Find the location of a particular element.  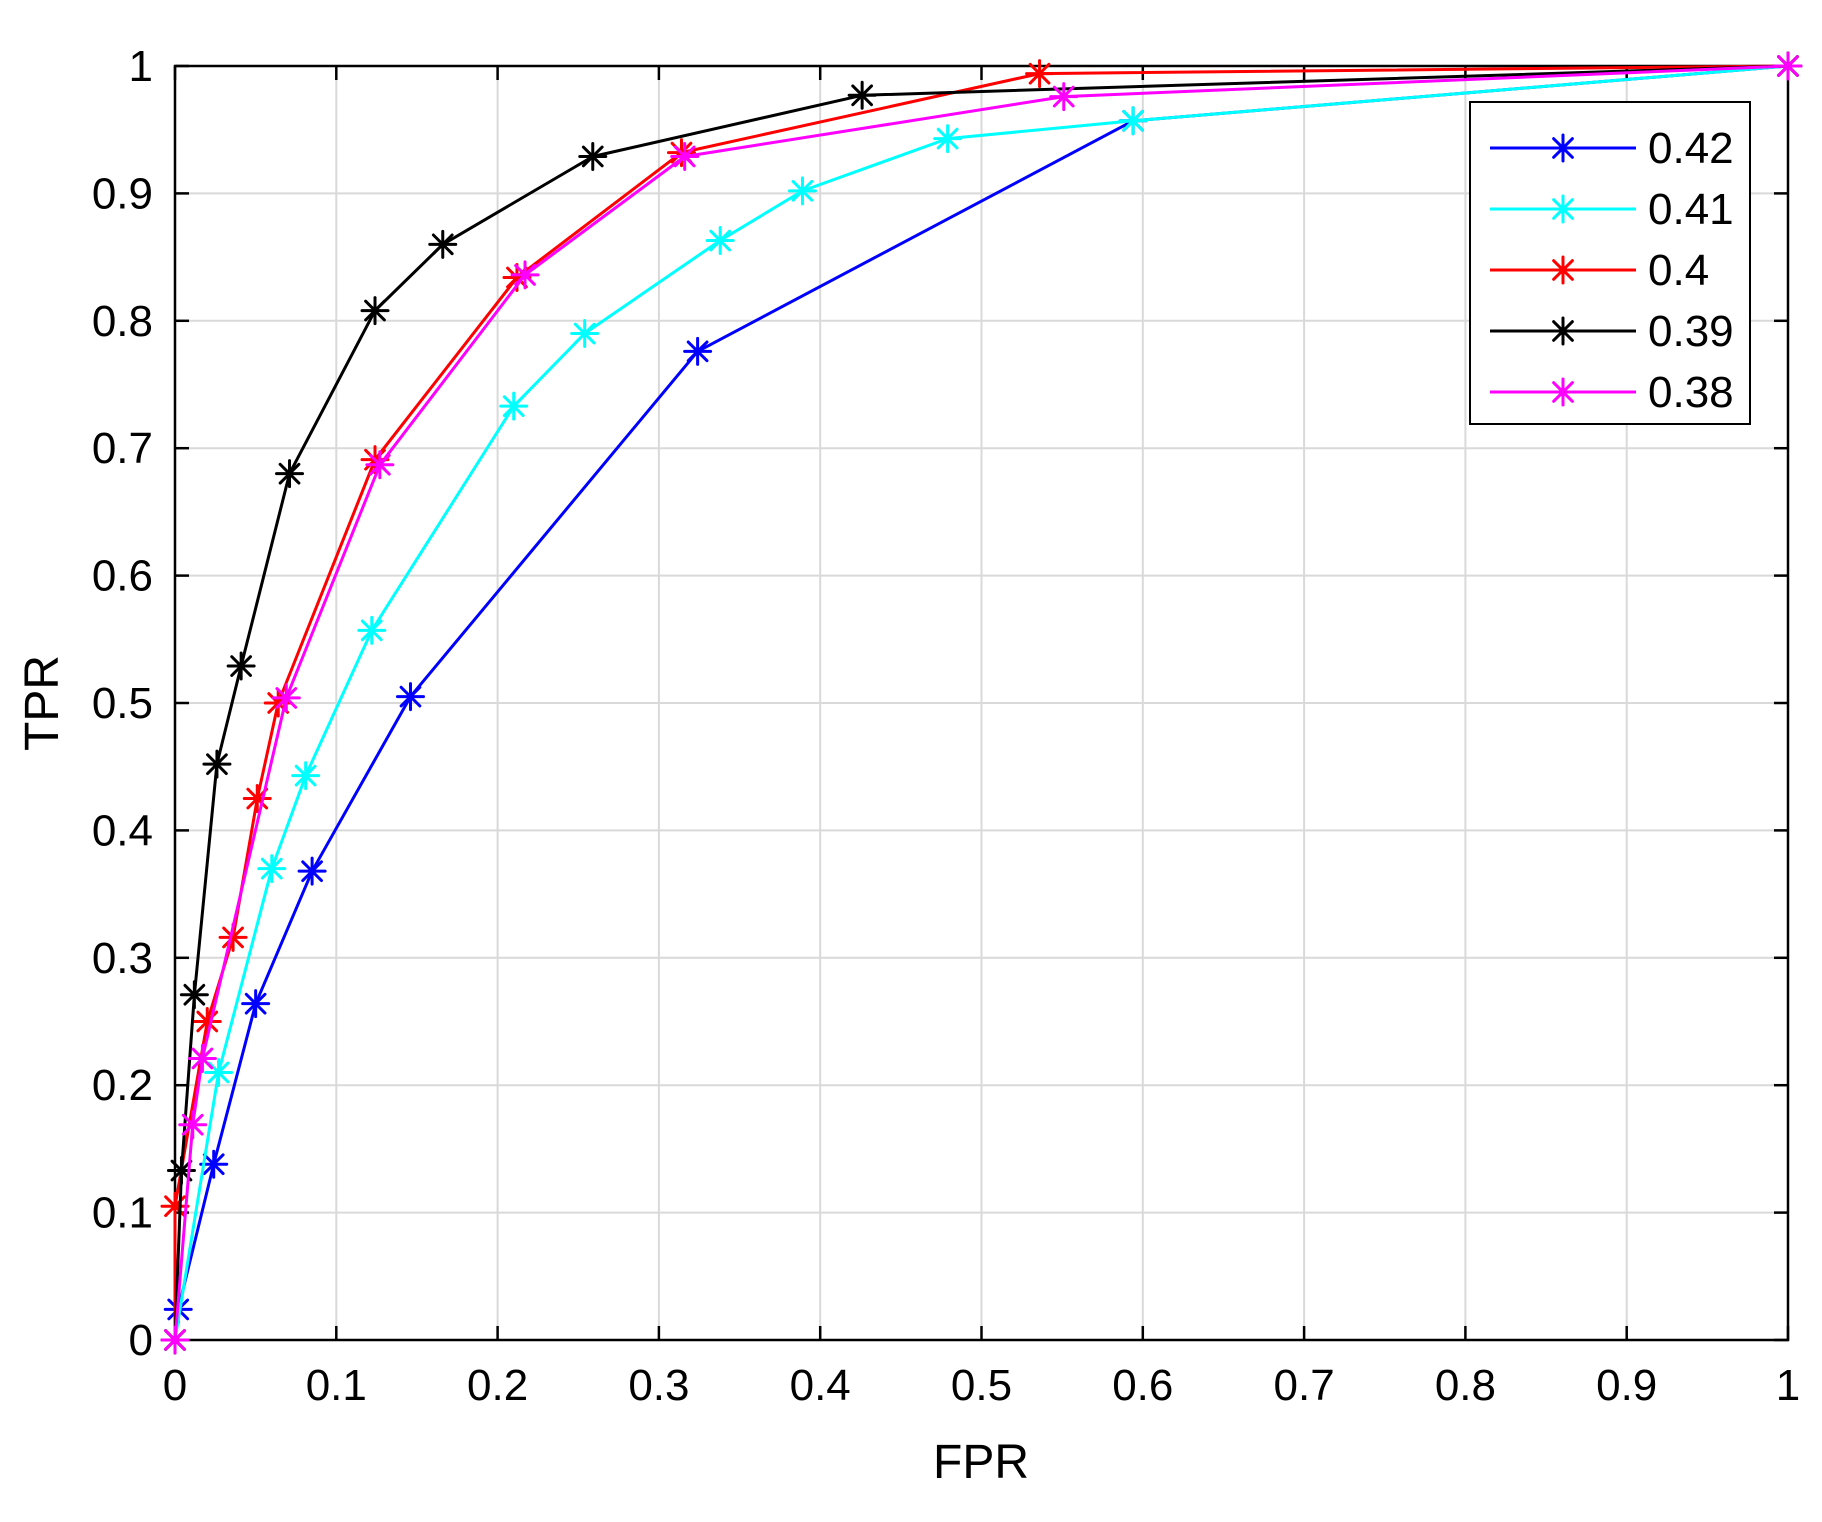

x-tick-label: 0.8 is located at coordinates (1465, 1385).